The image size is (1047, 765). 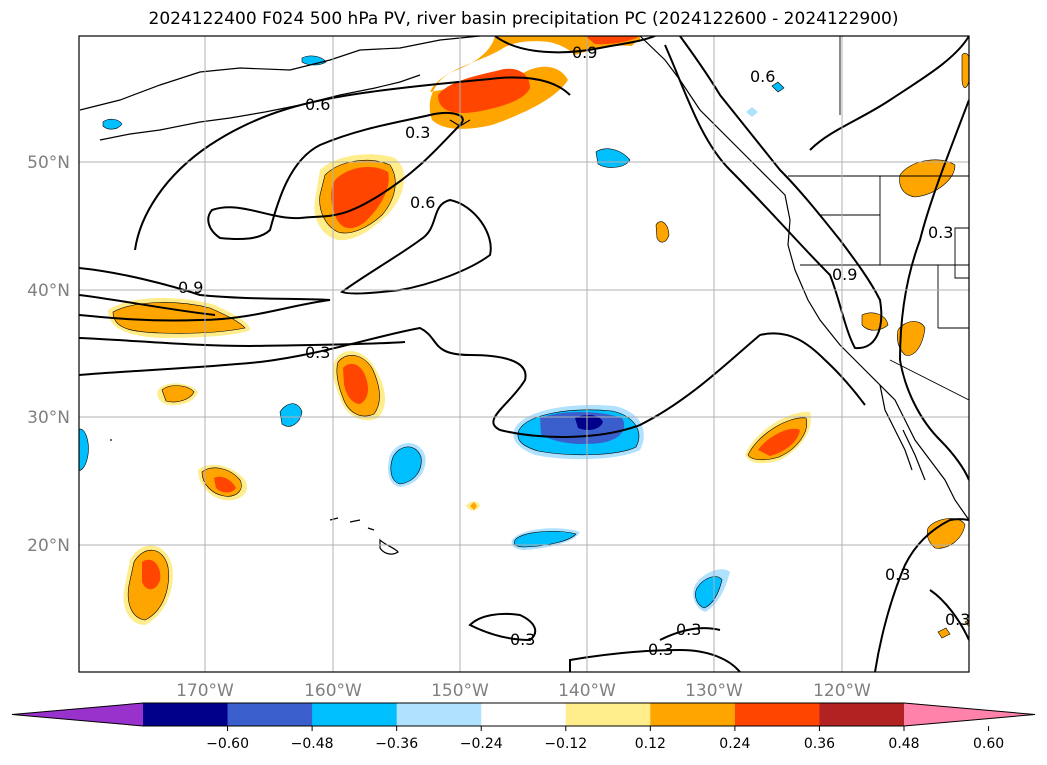 I want to click on longitude-labels: 170°W 160°W 150°W 140°W 130°W 120°W, so click(x=523, y=691).